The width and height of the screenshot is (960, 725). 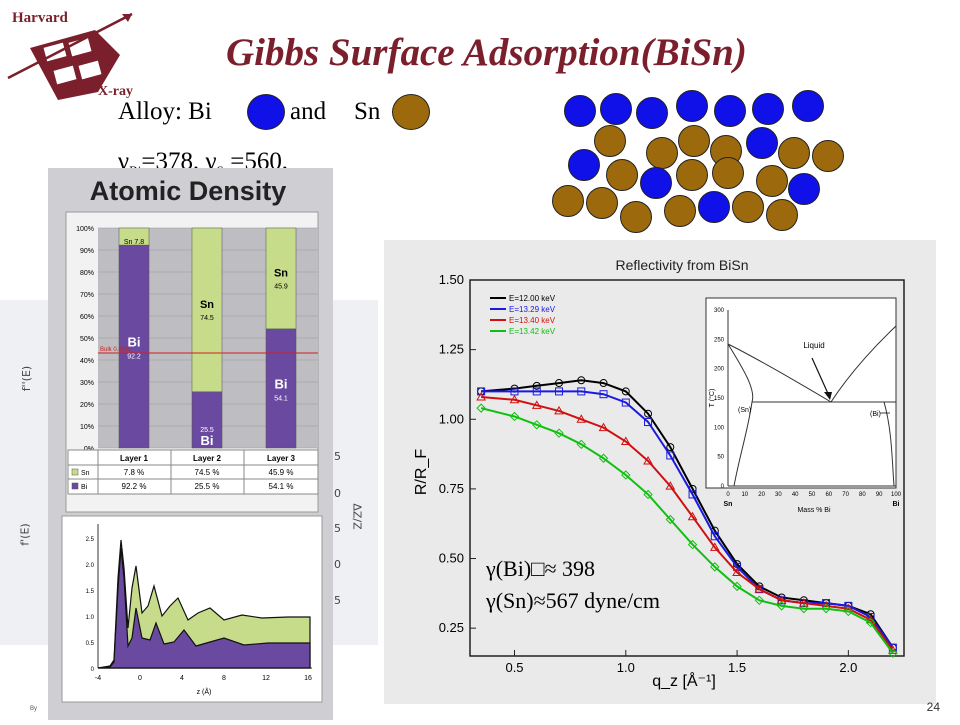 What do you see at coordinates (87, 405) in the screenshot?
I see `density-y-tick: 20%` at bounding box center [87, 405].